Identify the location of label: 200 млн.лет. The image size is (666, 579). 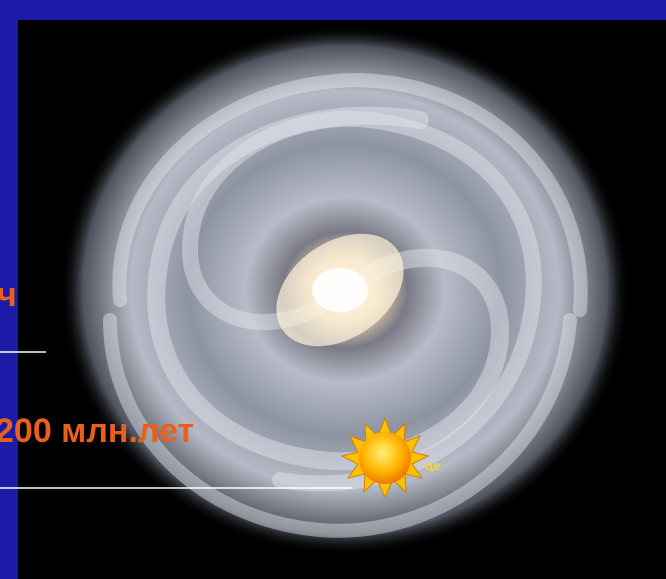
(97, 431).